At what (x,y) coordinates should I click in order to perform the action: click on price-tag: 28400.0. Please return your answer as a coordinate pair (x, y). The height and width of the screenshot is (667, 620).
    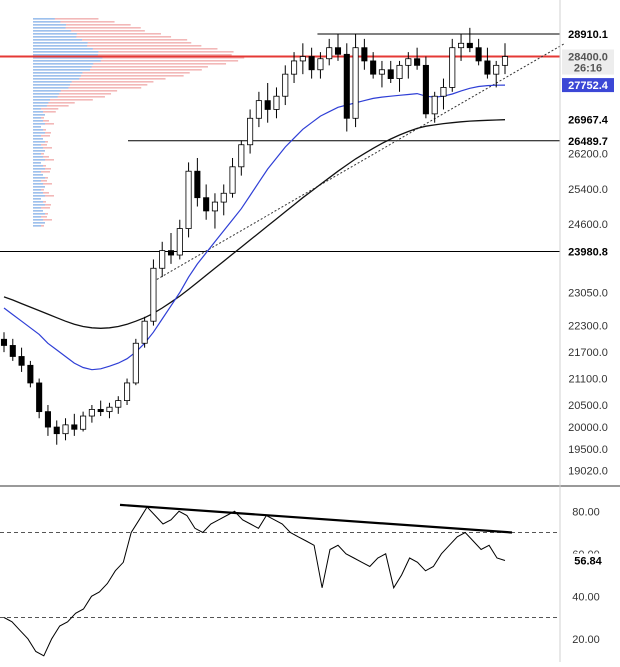
    Looking at the image, I should click on (588, 56).